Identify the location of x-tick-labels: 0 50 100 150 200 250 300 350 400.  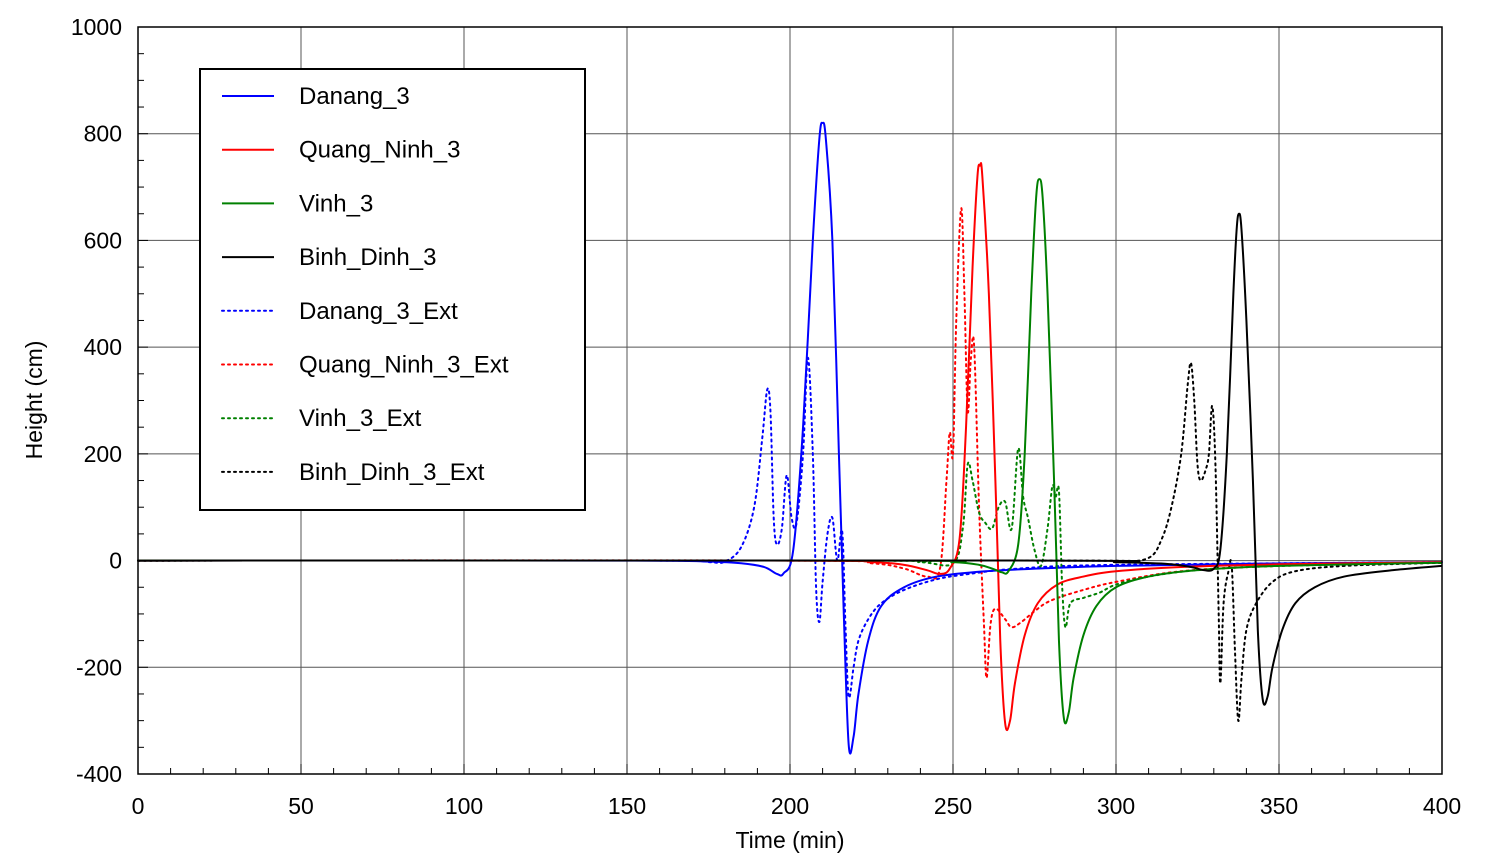
(797, 806).